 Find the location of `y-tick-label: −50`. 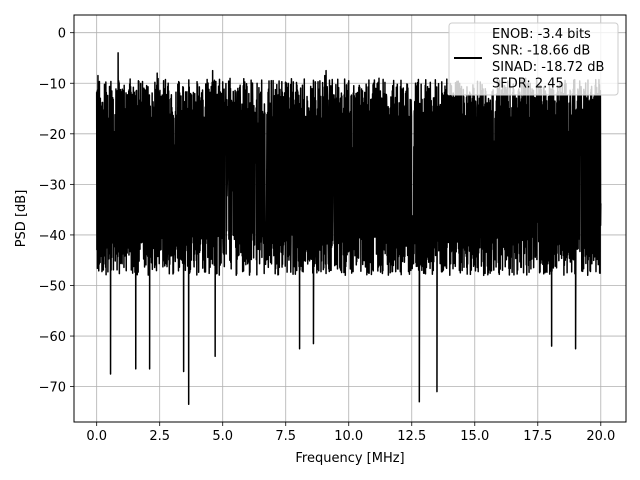

y-tick-label: −50 is located at coordinates (52, 286).